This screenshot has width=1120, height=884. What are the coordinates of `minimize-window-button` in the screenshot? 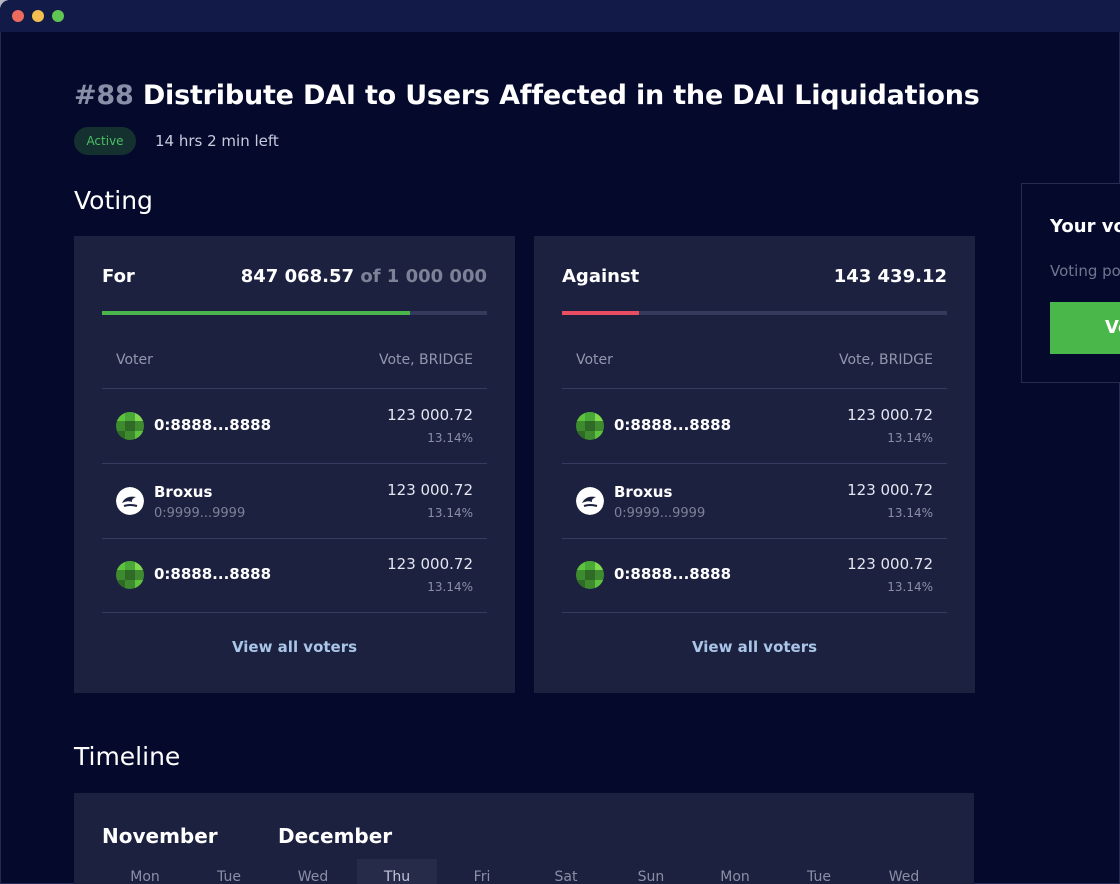 It's located at (38, 16).